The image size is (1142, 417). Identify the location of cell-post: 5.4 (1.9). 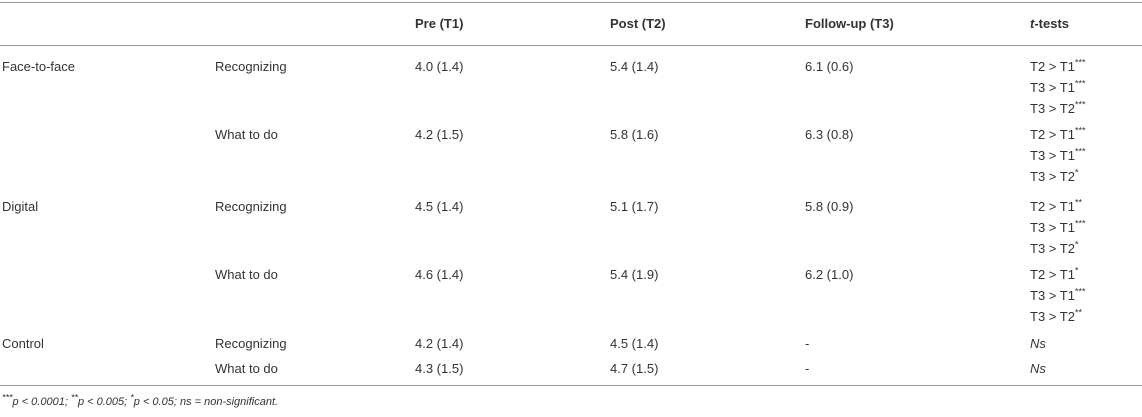
(634, 274).